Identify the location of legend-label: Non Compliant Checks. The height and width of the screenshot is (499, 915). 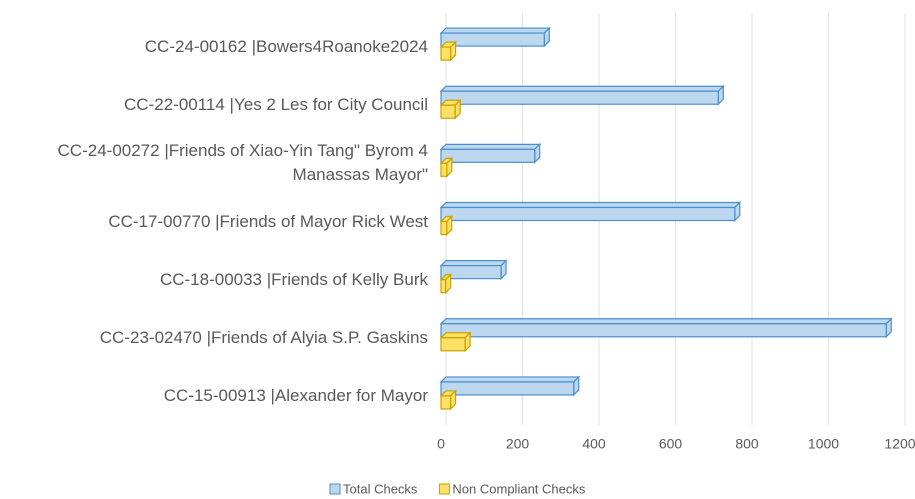
(518, 488).